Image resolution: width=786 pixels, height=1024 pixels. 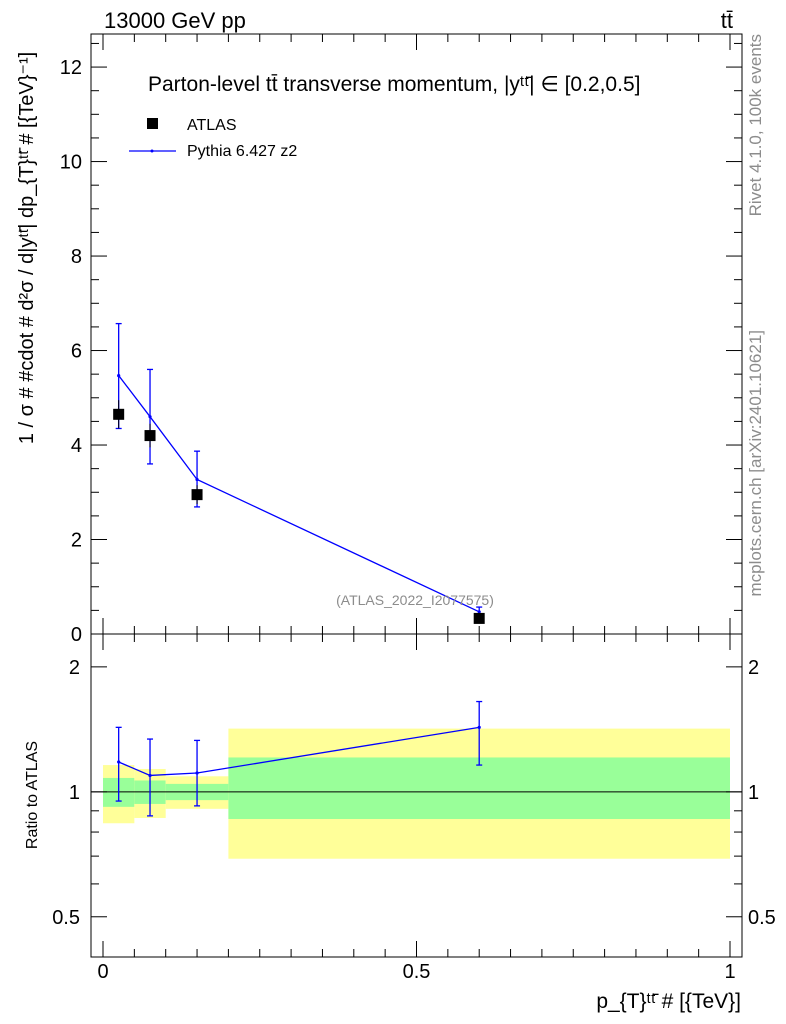 I want to click on legend: ATLAS Pythia 6.427 z2, so click(x=213, y=138).